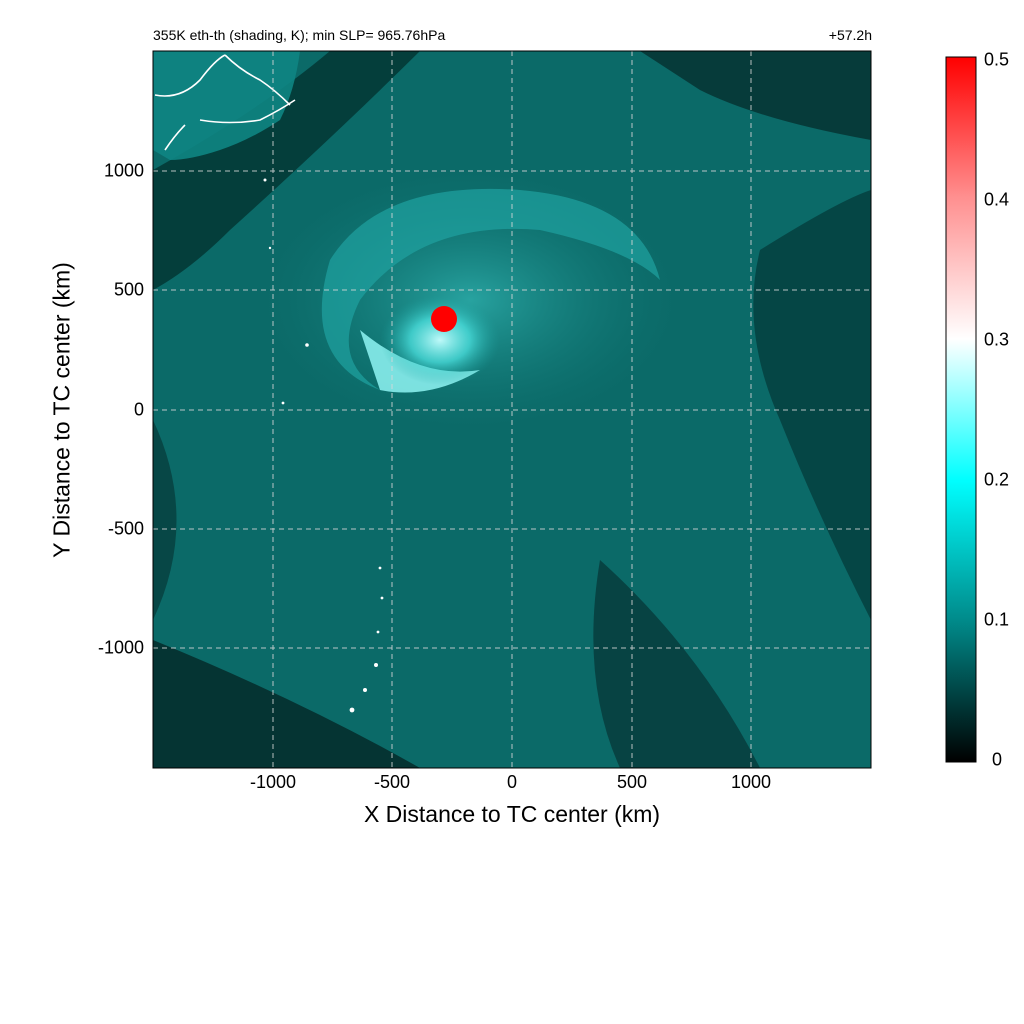 This screenshot has height=1024, width=1024. Describe the element at coordinates (961, 409) in the screenshot. I see `colorbar` at that location.